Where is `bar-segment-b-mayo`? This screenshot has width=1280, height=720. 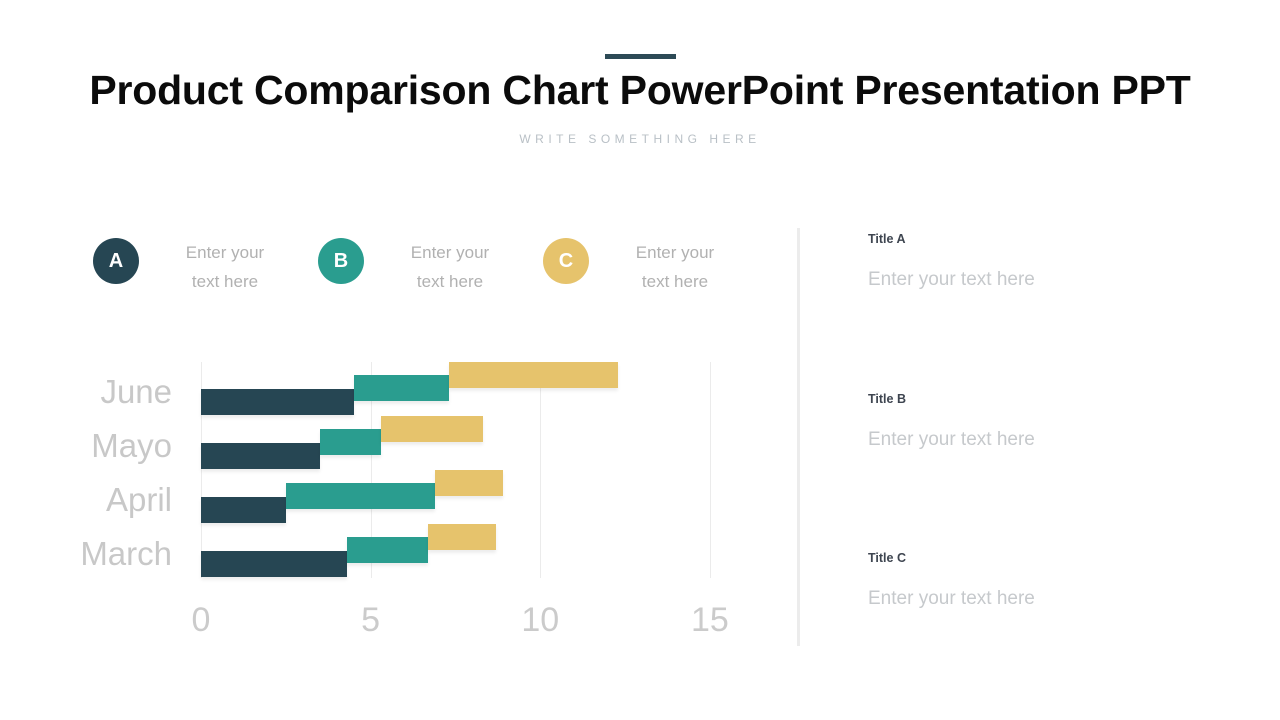
bar-segment-b-mayo is located at coordinates (350, 442).